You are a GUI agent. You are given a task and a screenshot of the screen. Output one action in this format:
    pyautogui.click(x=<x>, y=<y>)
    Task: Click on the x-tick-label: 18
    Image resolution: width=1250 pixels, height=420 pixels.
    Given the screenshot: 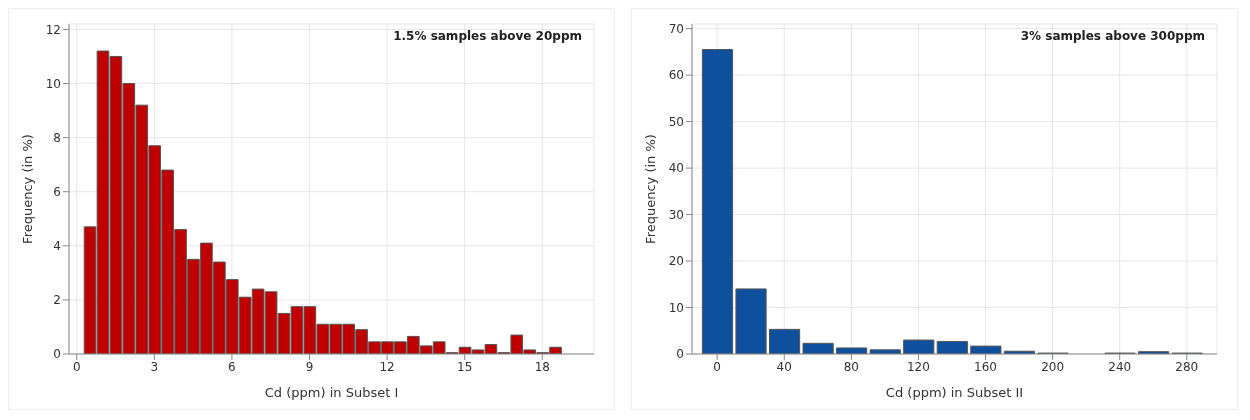 What is the action you would take?
    pyautogui.click(x=542, y=366)
    